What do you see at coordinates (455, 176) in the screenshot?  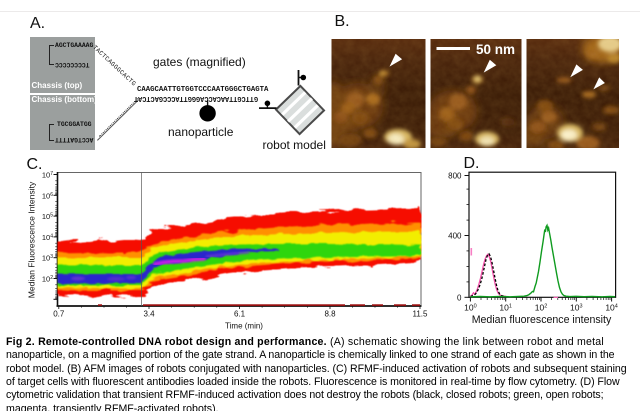 I see `svg-text: 800` at bounding box center [455, 176].